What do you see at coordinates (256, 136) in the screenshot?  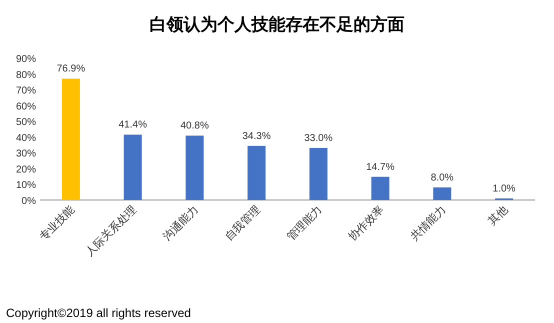 I see `data-label: 34.3%` at bounding box center [256, 136].